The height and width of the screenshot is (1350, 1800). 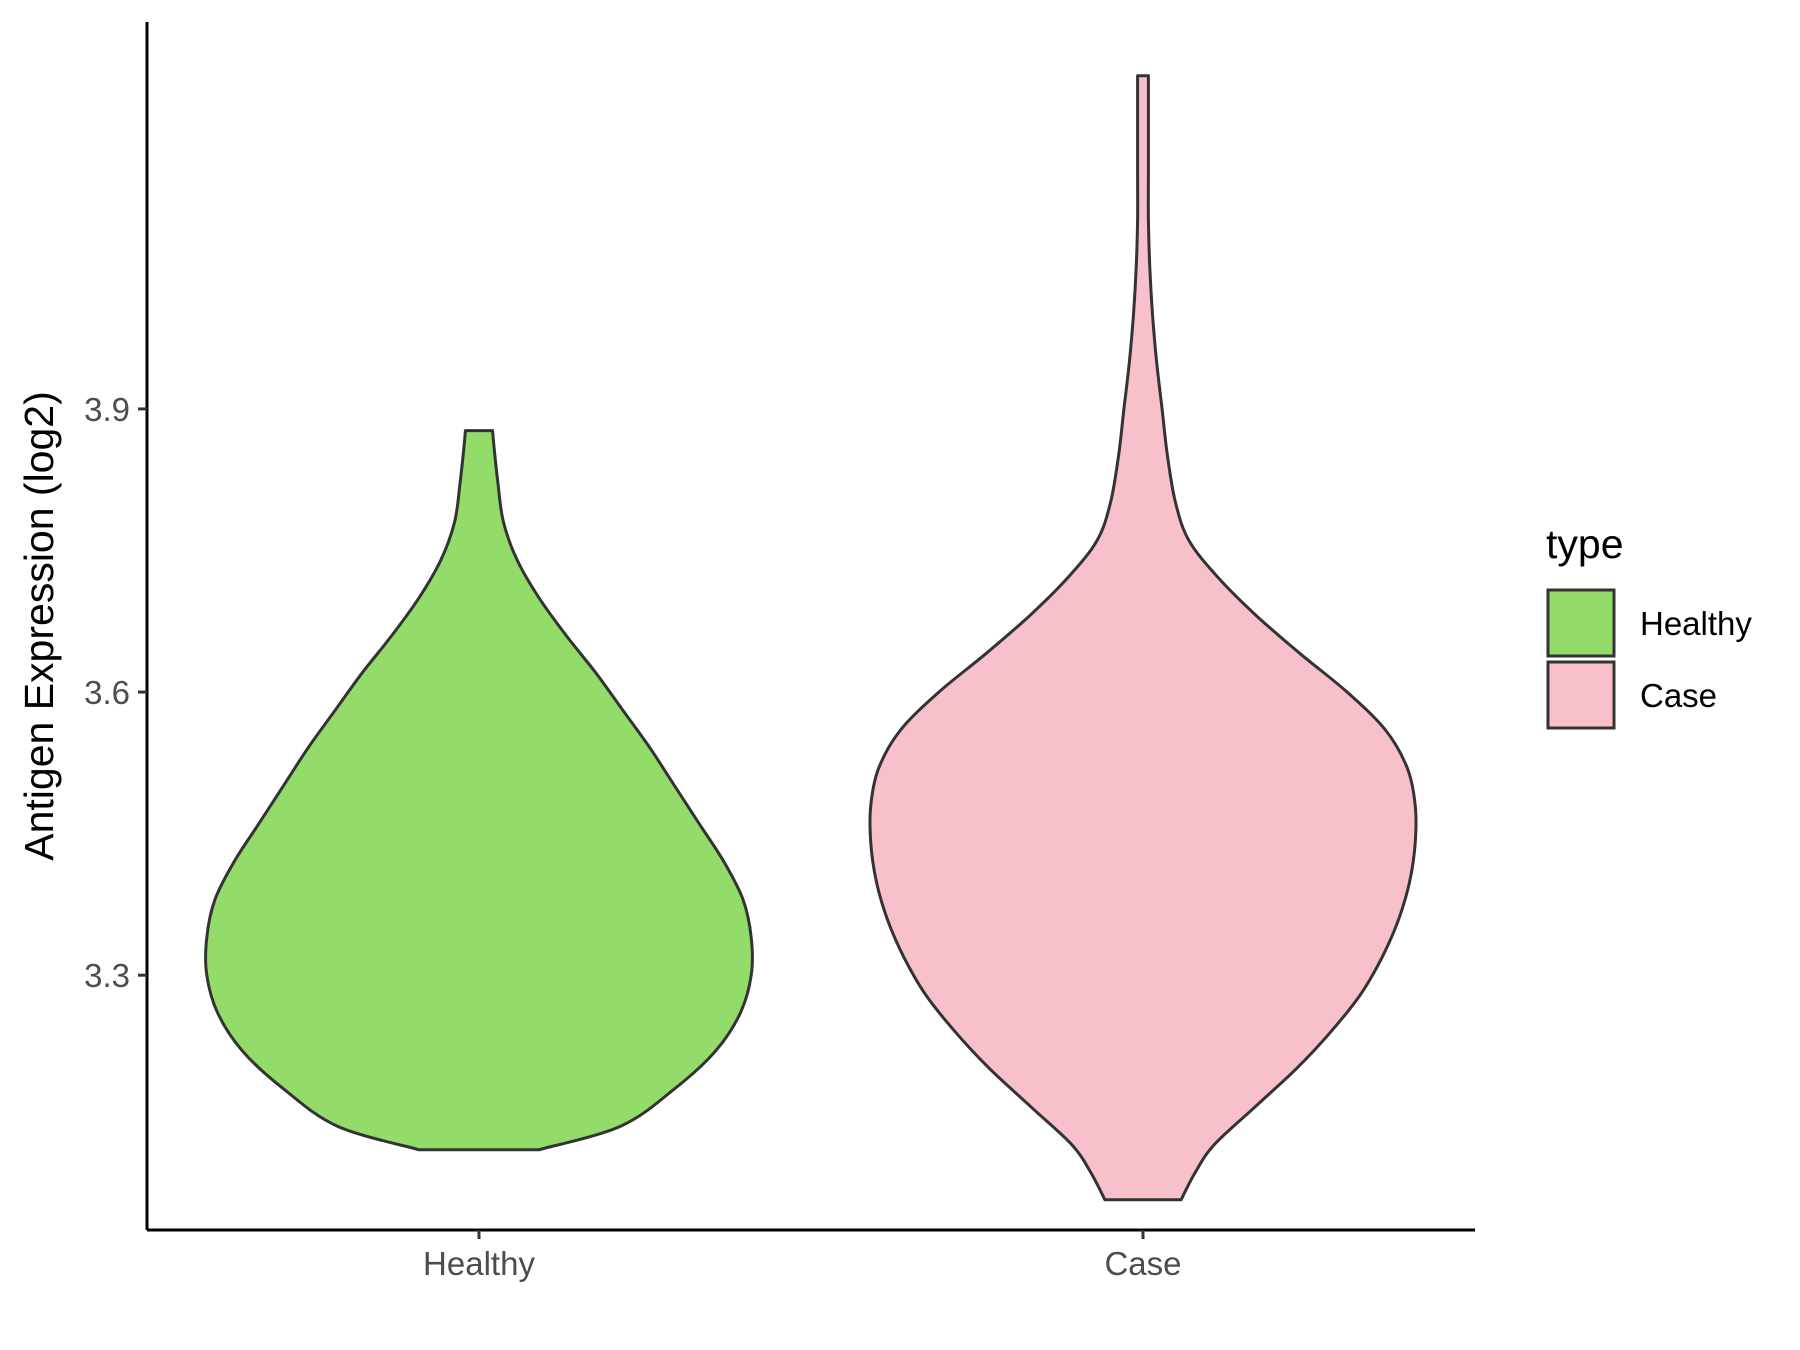 What do you see at coordinates (1696, 623) in the screenshot?
I see `legend-label-healthy: Healthy` at bounding box center [1696, 623].